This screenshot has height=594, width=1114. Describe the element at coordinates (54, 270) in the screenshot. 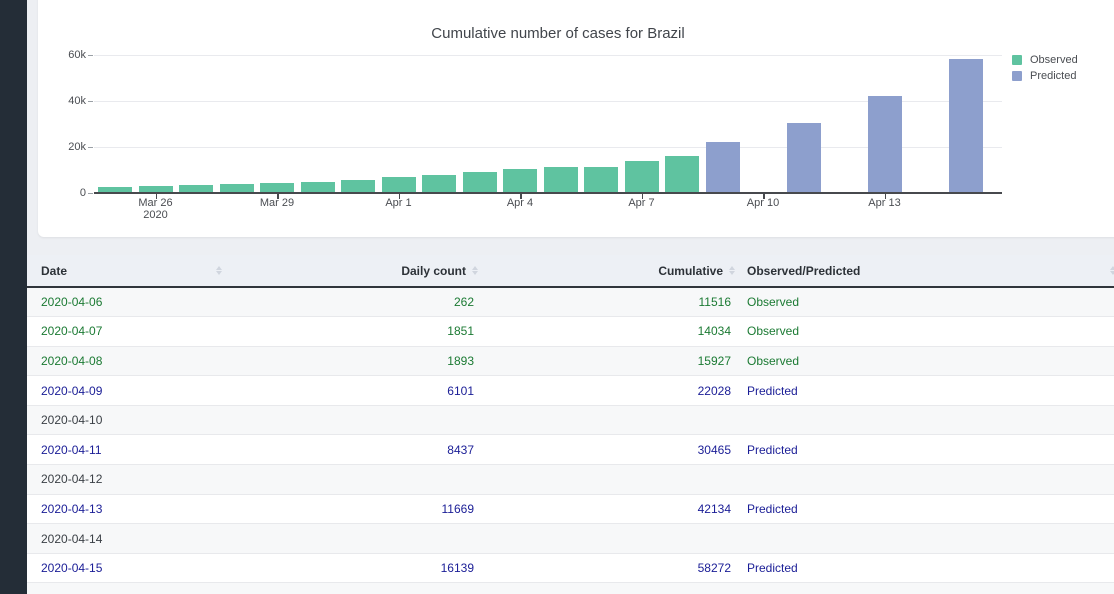

I see `column-header-date-label: Date` at that location.